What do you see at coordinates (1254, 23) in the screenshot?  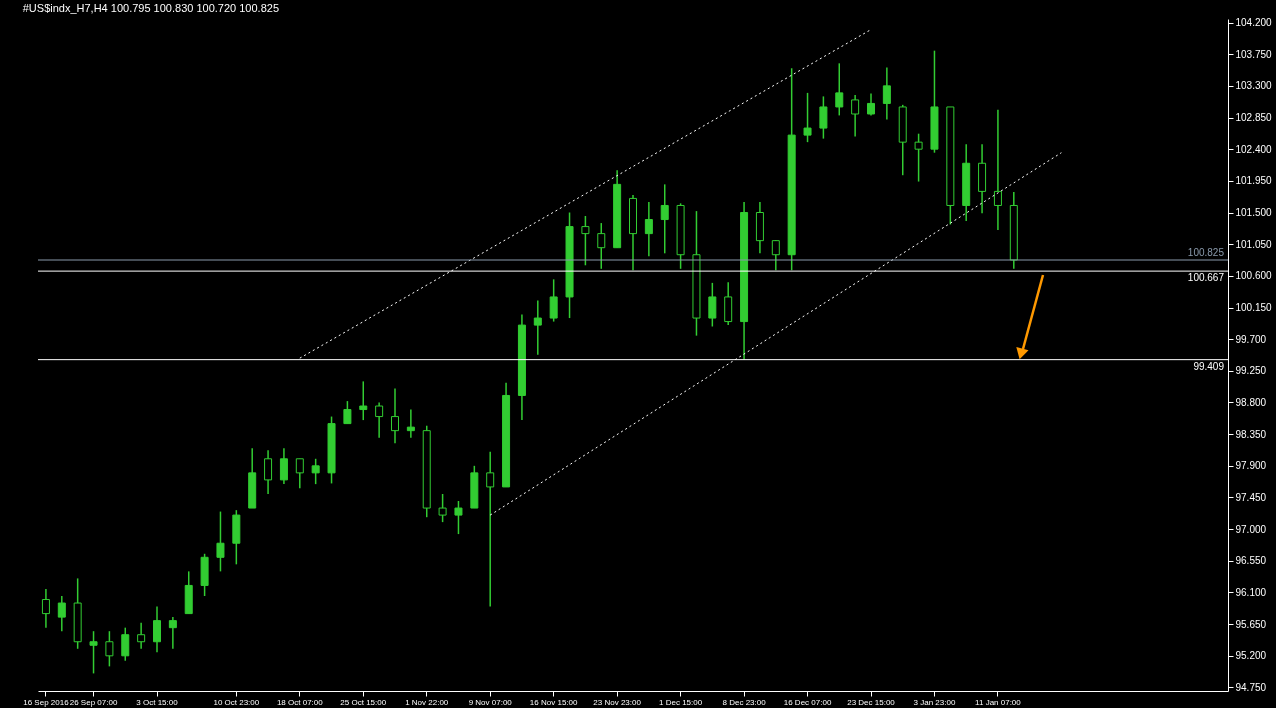 I see `y-tick-label: 104.200` at bounding box center [1254, 23].